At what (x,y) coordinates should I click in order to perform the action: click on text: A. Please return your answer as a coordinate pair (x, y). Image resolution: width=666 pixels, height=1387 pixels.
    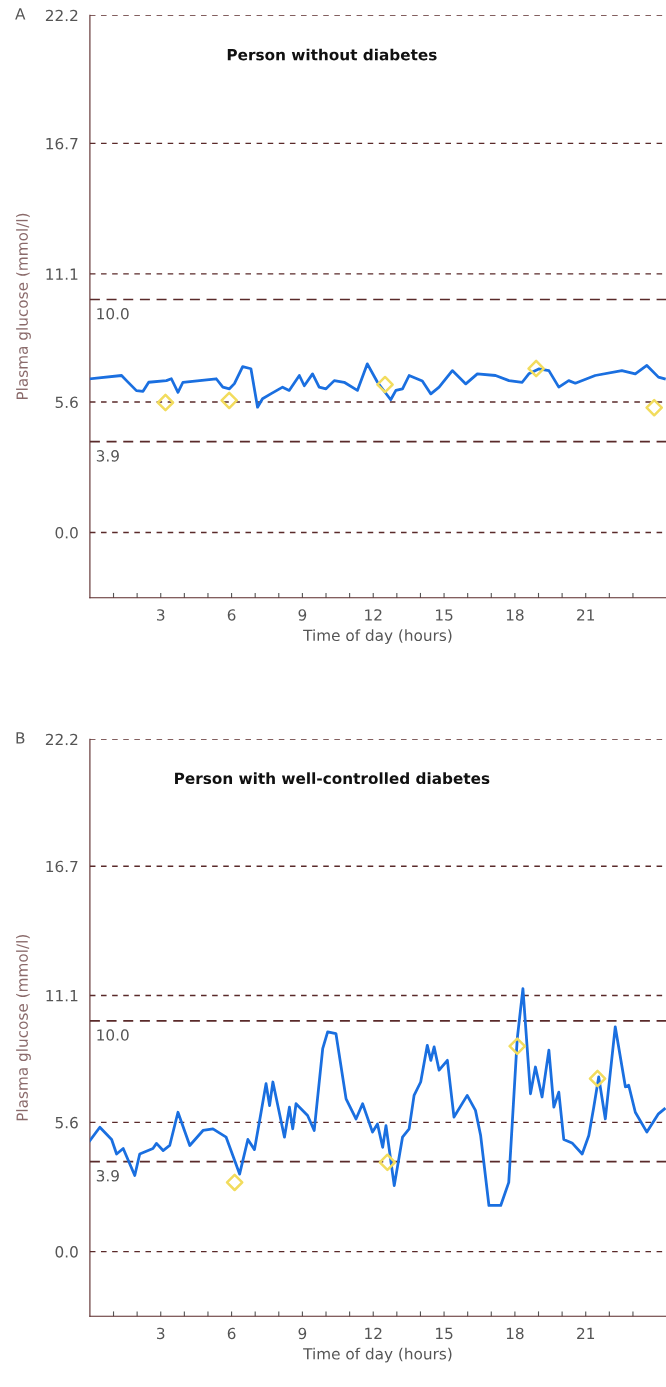
    Looking at the image, I should click on (20, 14).